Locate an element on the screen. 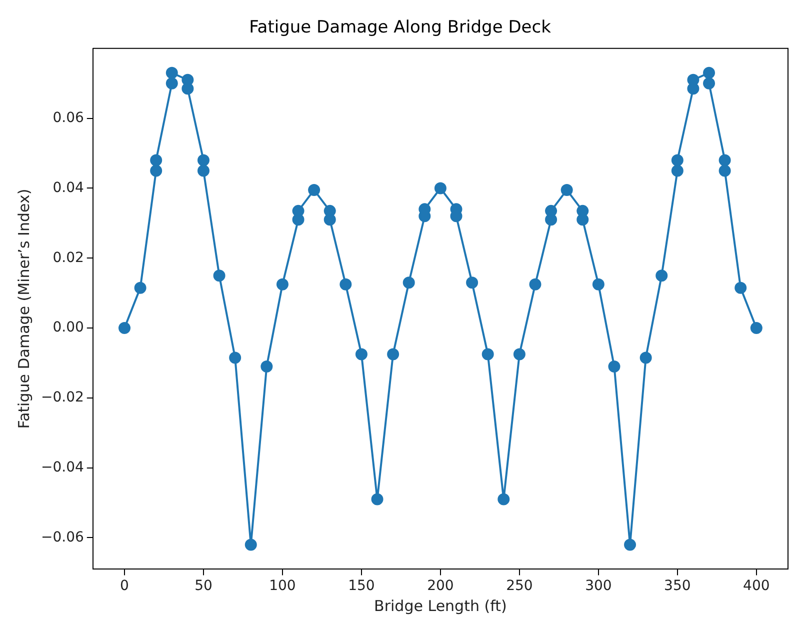 This screenshot has width=807, height=624. x-tick-label: 150 is located at coordinates (361, 586).